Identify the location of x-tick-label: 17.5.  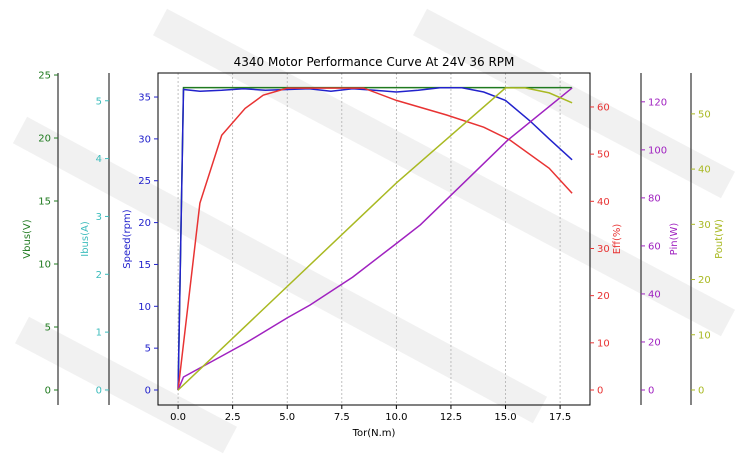
(560, 417).